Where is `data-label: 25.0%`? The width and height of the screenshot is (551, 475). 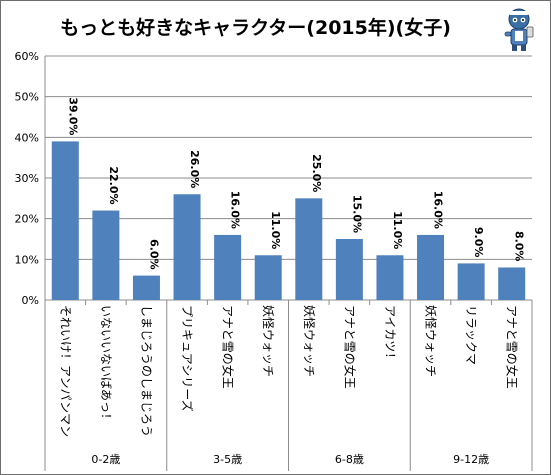 data-label: 25.0% is located at coordinates (316, 173).